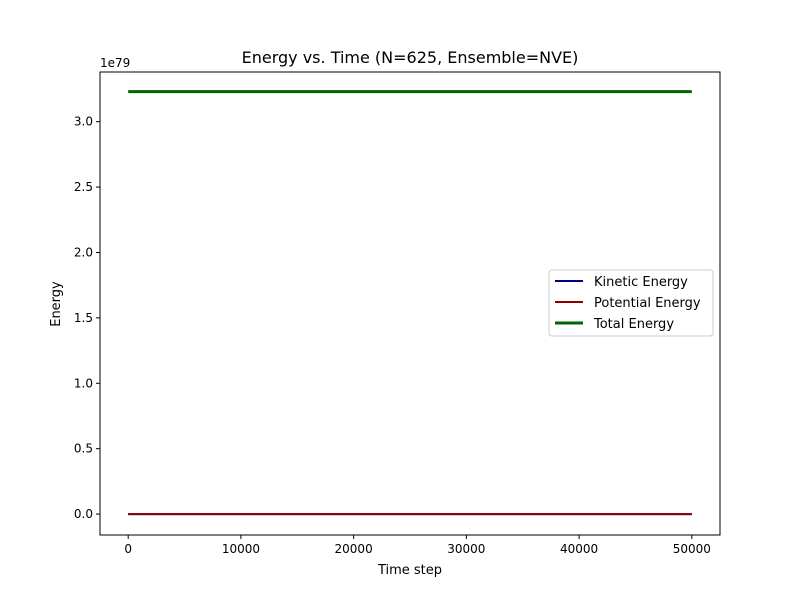 This screenshot has width=800, height=600. Describe the element at coordinates (56, 304) in the screenshot. I see `y-axis-label: Energy` at that location.